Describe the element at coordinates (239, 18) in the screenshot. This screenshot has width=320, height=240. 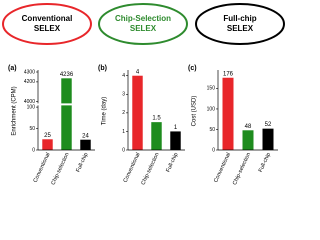
I see `method-label: Full-chip` at that location.